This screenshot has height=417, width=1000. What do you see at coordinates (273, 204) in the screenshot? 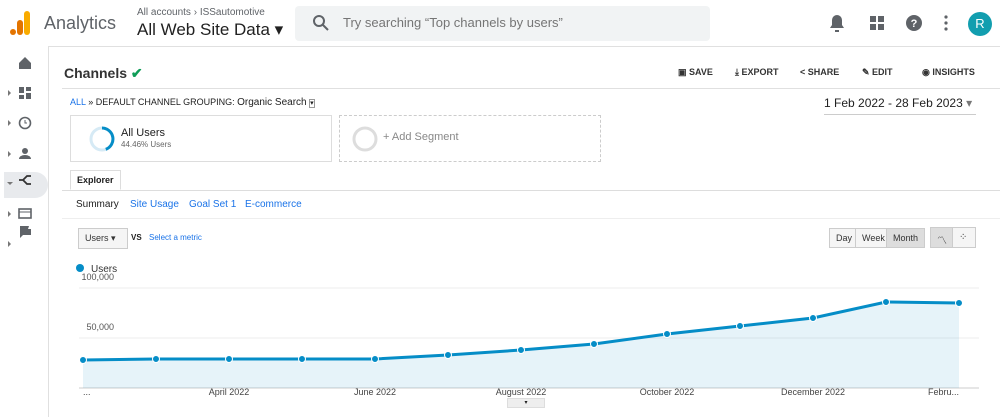
I see `subtab: E-commerce` at bounding box center [273, 204].